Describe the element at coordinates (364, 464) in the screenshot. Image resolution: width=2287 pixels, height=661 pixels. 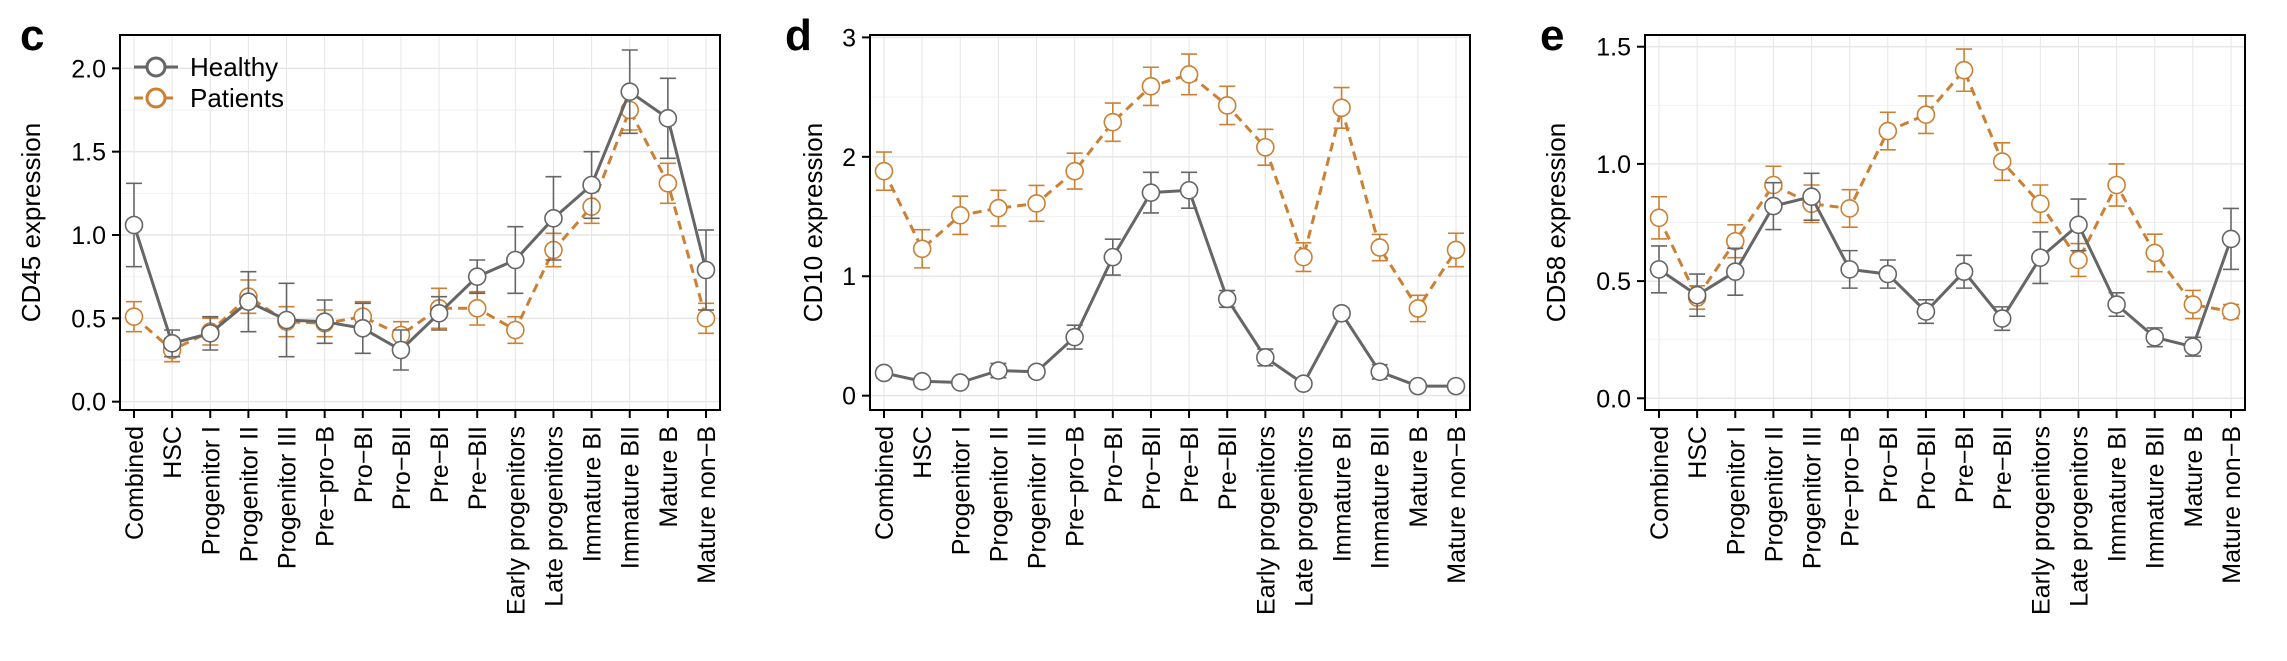
I see `x-tick-label: Pro−BI` at that location.